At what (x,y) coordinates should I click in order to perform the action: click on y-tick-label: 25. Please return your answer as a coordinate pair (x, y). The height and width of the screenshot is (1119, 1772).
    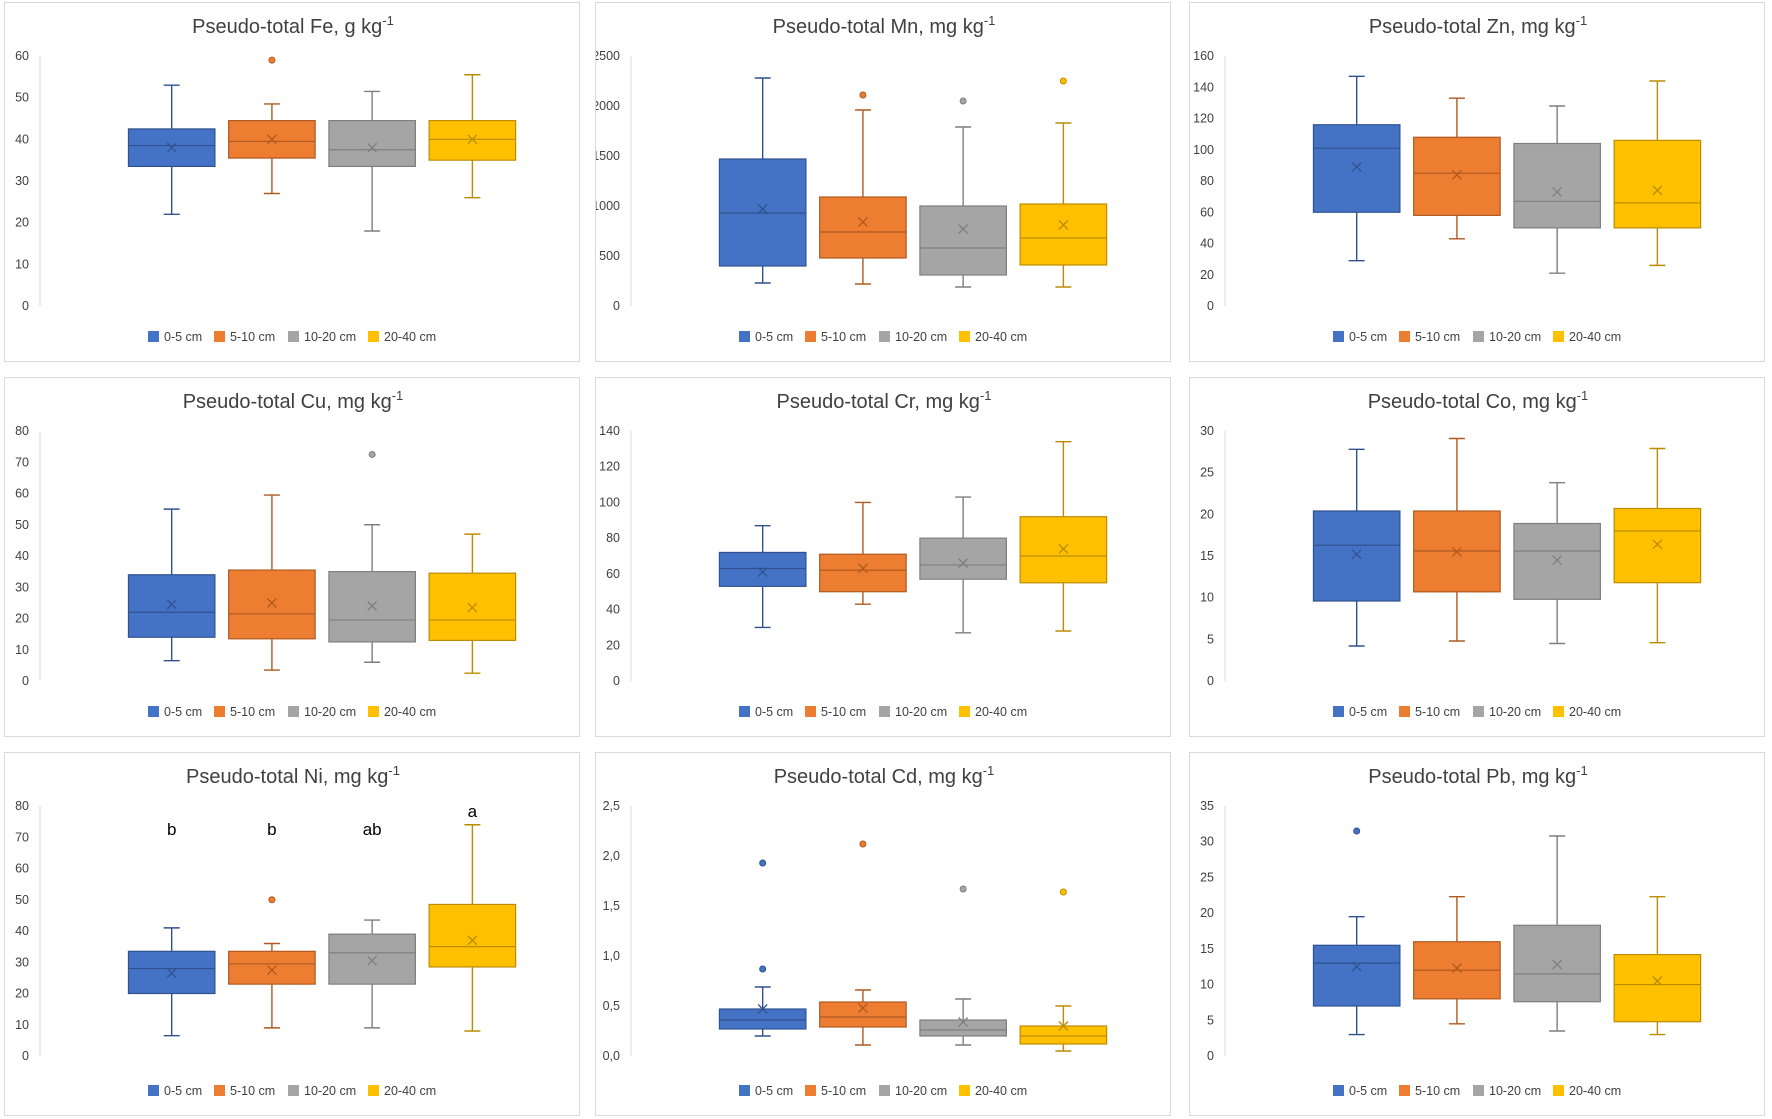
    Looking at the image, I should click on (1207, 473).